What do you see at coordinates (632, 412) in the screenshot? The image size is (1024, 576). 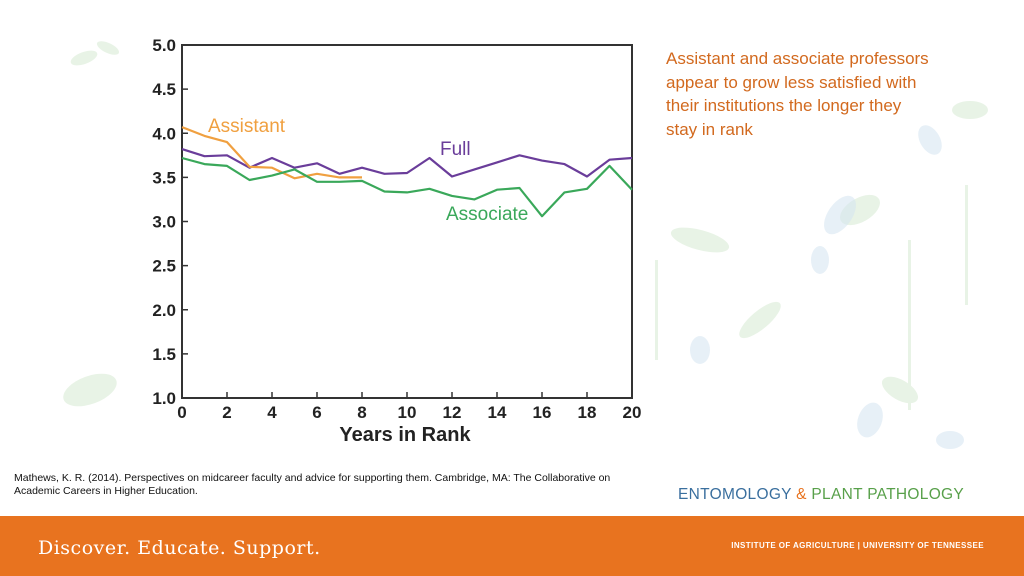 I see `x-tick-label: 20` at bounding box center [632, 412].